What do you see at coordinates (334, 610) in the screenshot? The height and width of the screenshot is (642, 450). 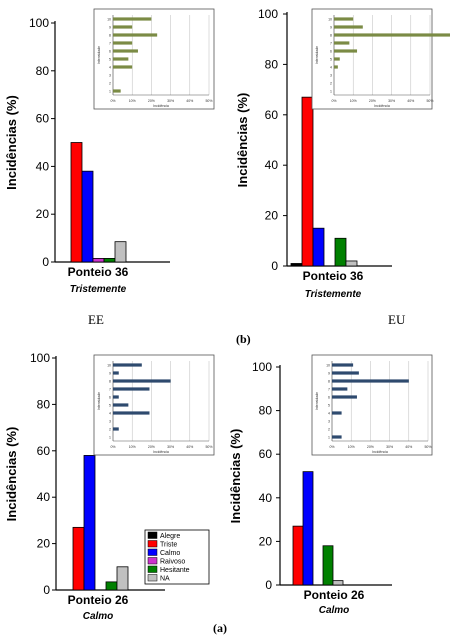 I see `x-subtitle: Calmo` at bounding box center [334, 610].